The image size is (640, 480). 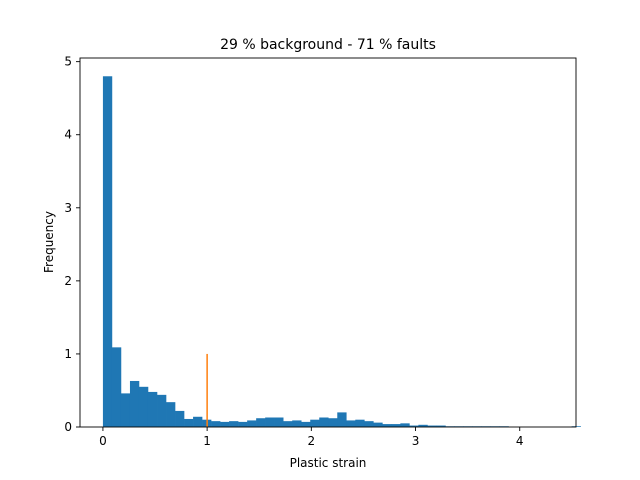 I want to click on x-tick-label: 3, so click(x=416, y=441).